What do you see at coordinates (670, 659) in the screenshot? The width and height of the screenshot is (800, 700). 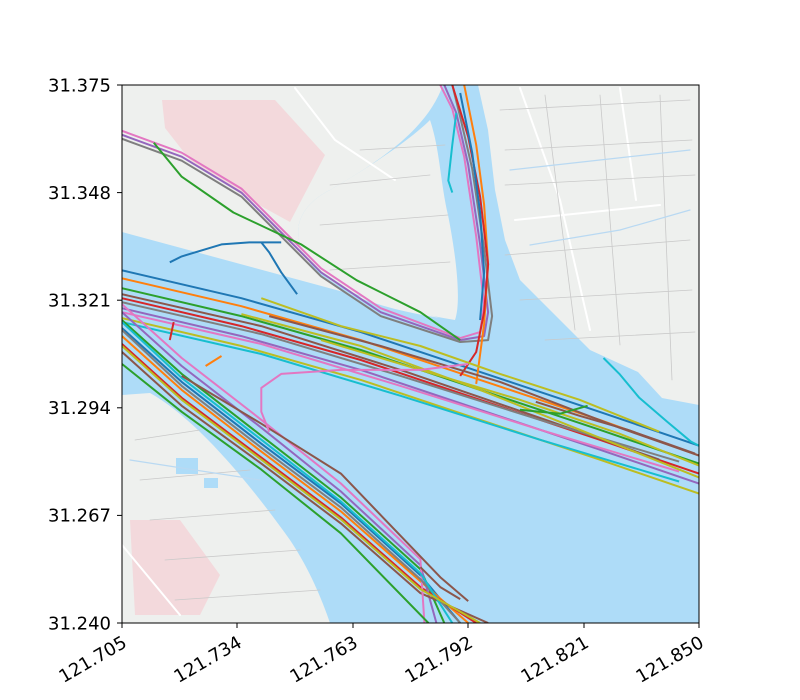 I see `x-tick-label: 121.850` at bounding box center [670, 659].